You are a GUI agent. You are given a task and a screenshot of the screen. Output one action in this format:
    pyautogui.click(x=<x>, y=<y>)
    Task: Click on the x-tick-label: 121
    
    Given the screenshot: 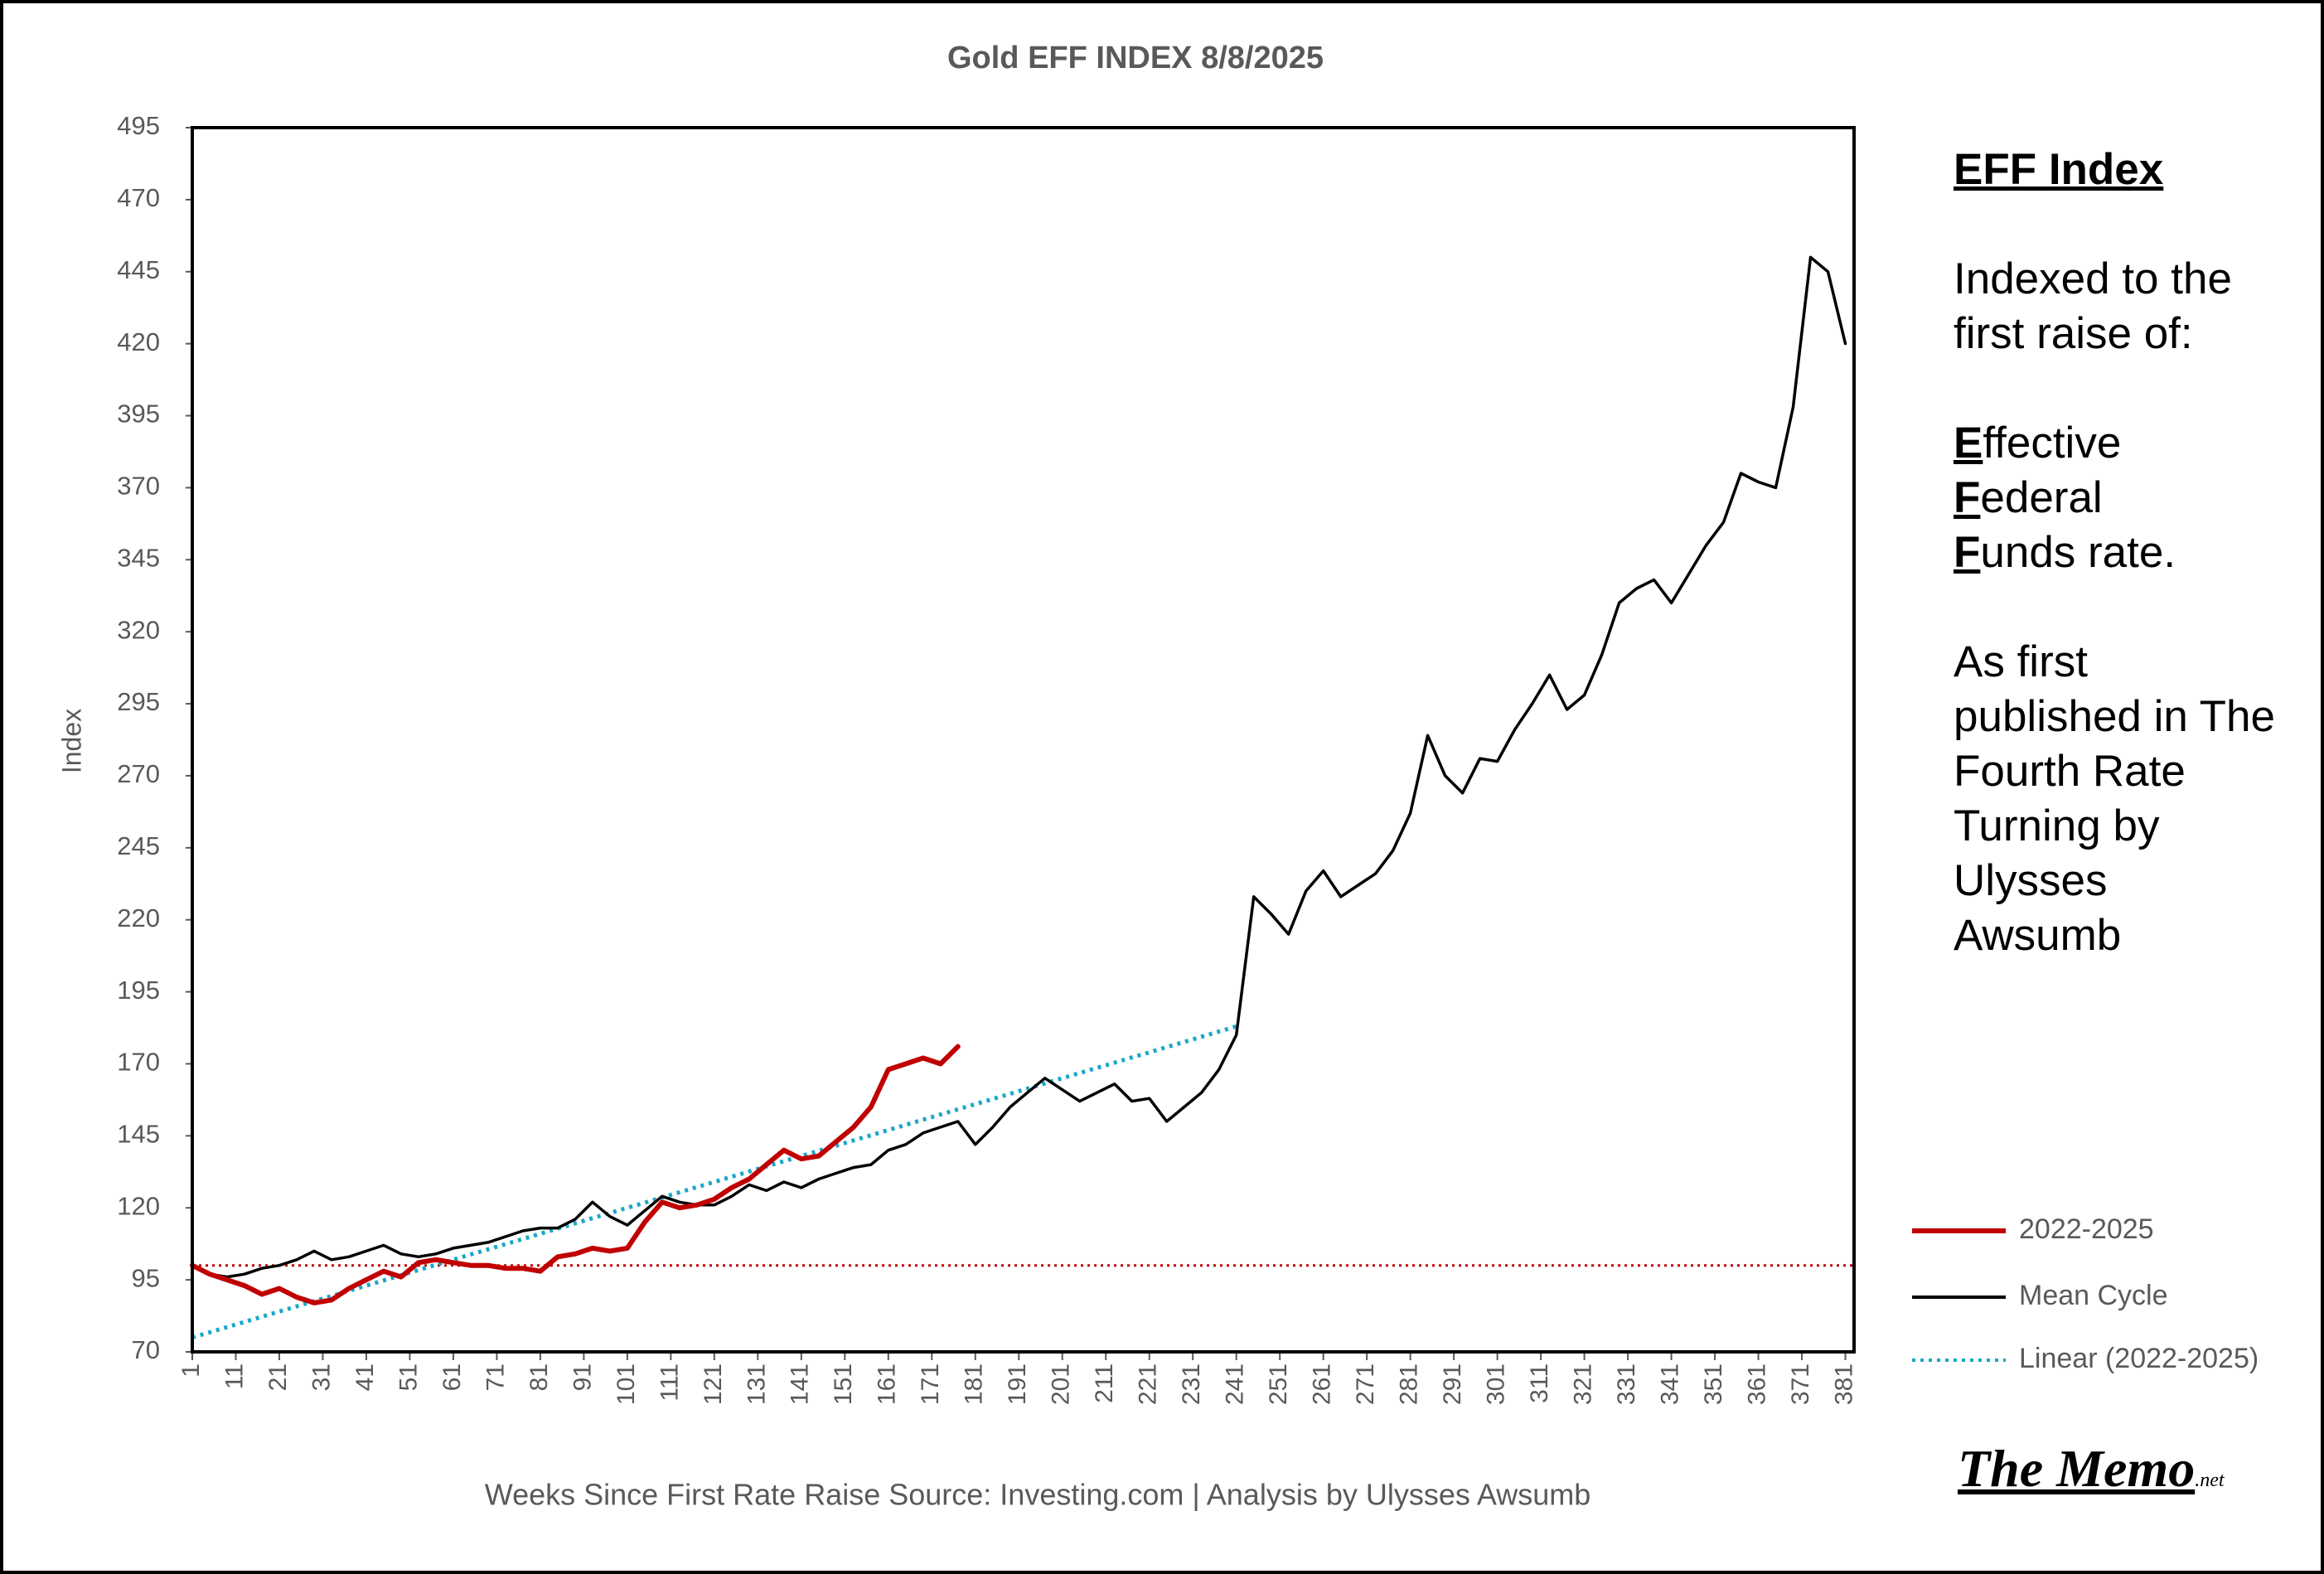 What is the action you would take?
    pyautogui.click(x=713, y=1384)
    